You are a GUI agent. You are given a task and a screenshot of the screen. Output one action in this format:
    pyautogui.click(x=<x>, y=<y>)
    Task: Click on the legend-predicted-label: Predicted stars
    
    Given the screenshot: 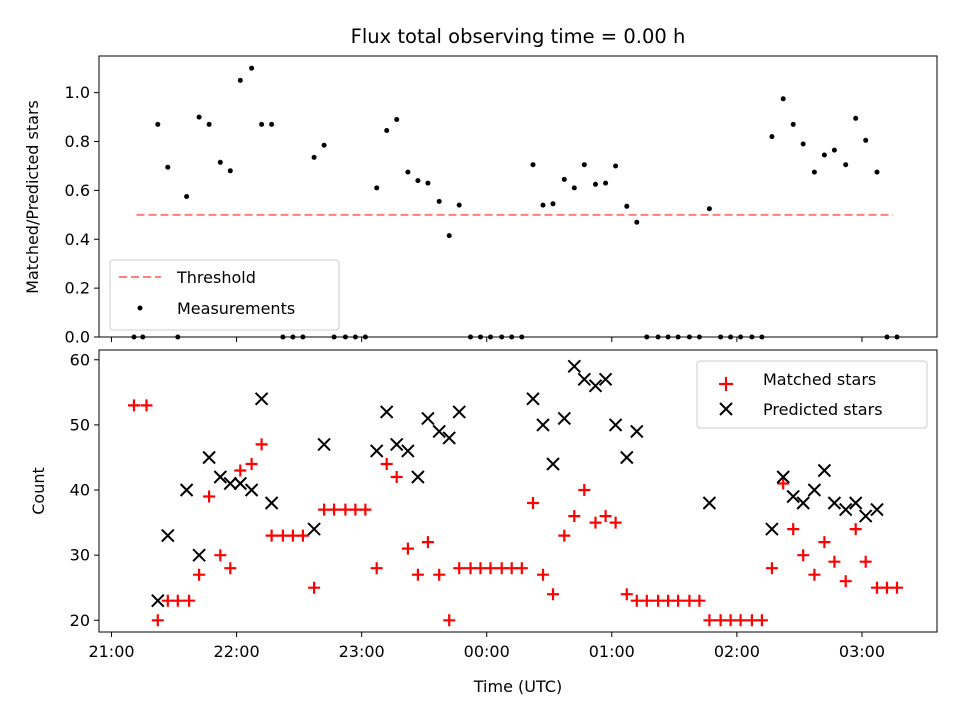 What is the action you would take?
    pyautogui.click(x=823, y=409)
    